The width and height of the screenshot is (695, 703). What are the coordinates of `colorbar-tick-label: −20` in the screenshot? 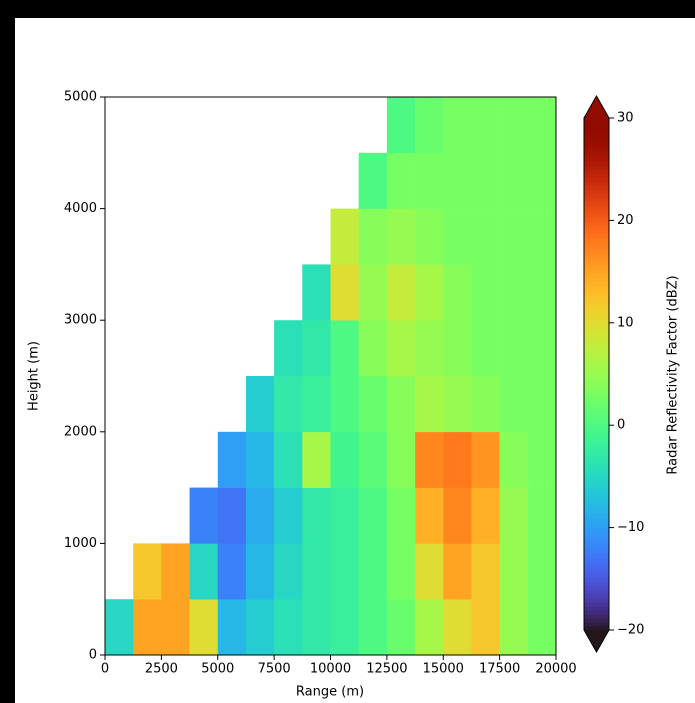 It's located at (630, 630).